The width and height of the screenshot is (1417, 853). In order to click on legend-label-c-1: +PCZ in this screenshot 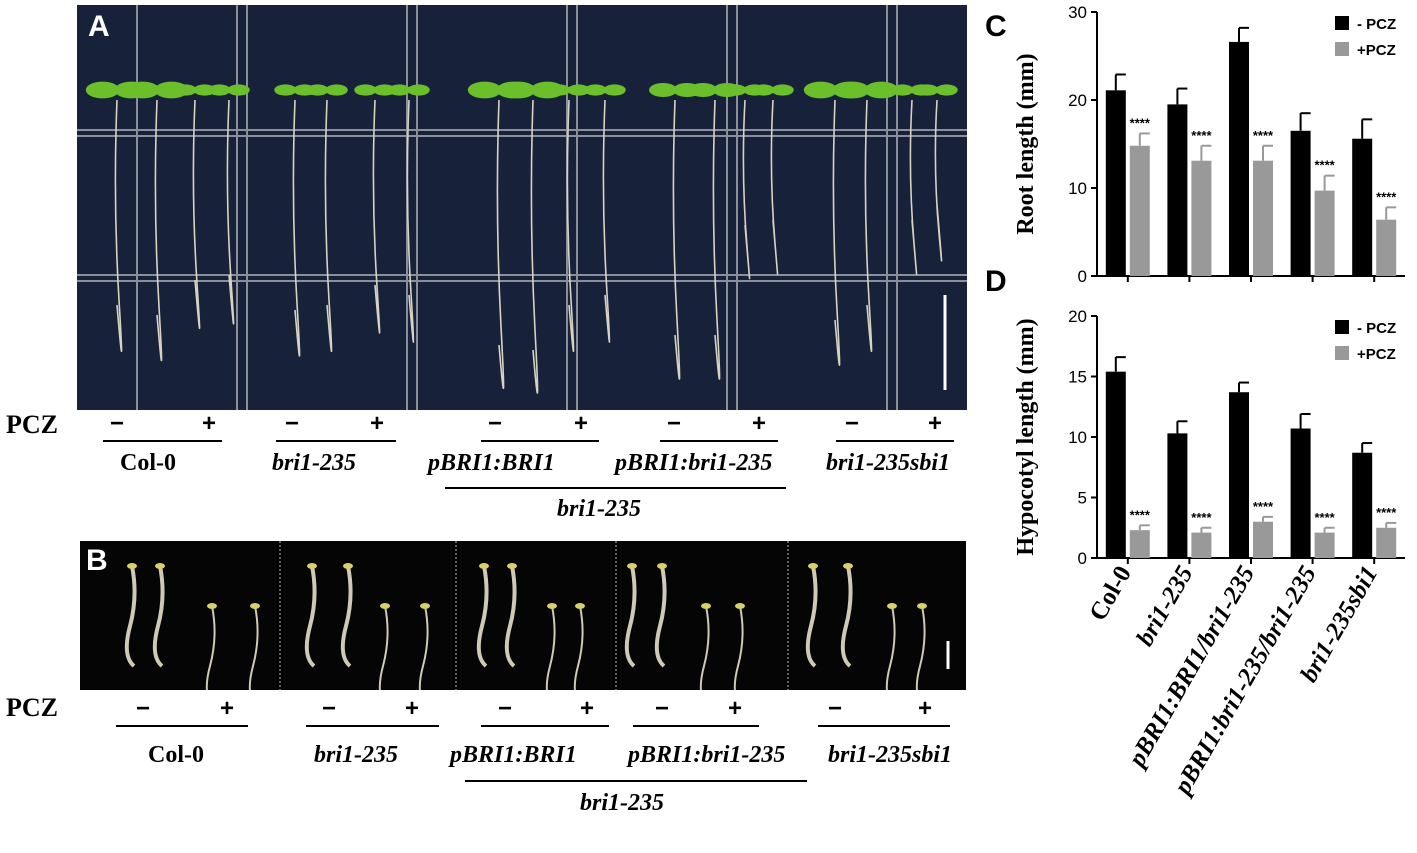, I will do `click(1376, 50)`.